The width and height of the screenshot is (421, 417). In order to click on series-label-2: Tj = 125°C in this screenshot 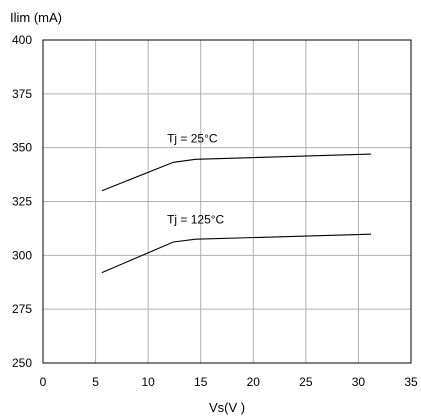, I will do `click(195, 219)`.